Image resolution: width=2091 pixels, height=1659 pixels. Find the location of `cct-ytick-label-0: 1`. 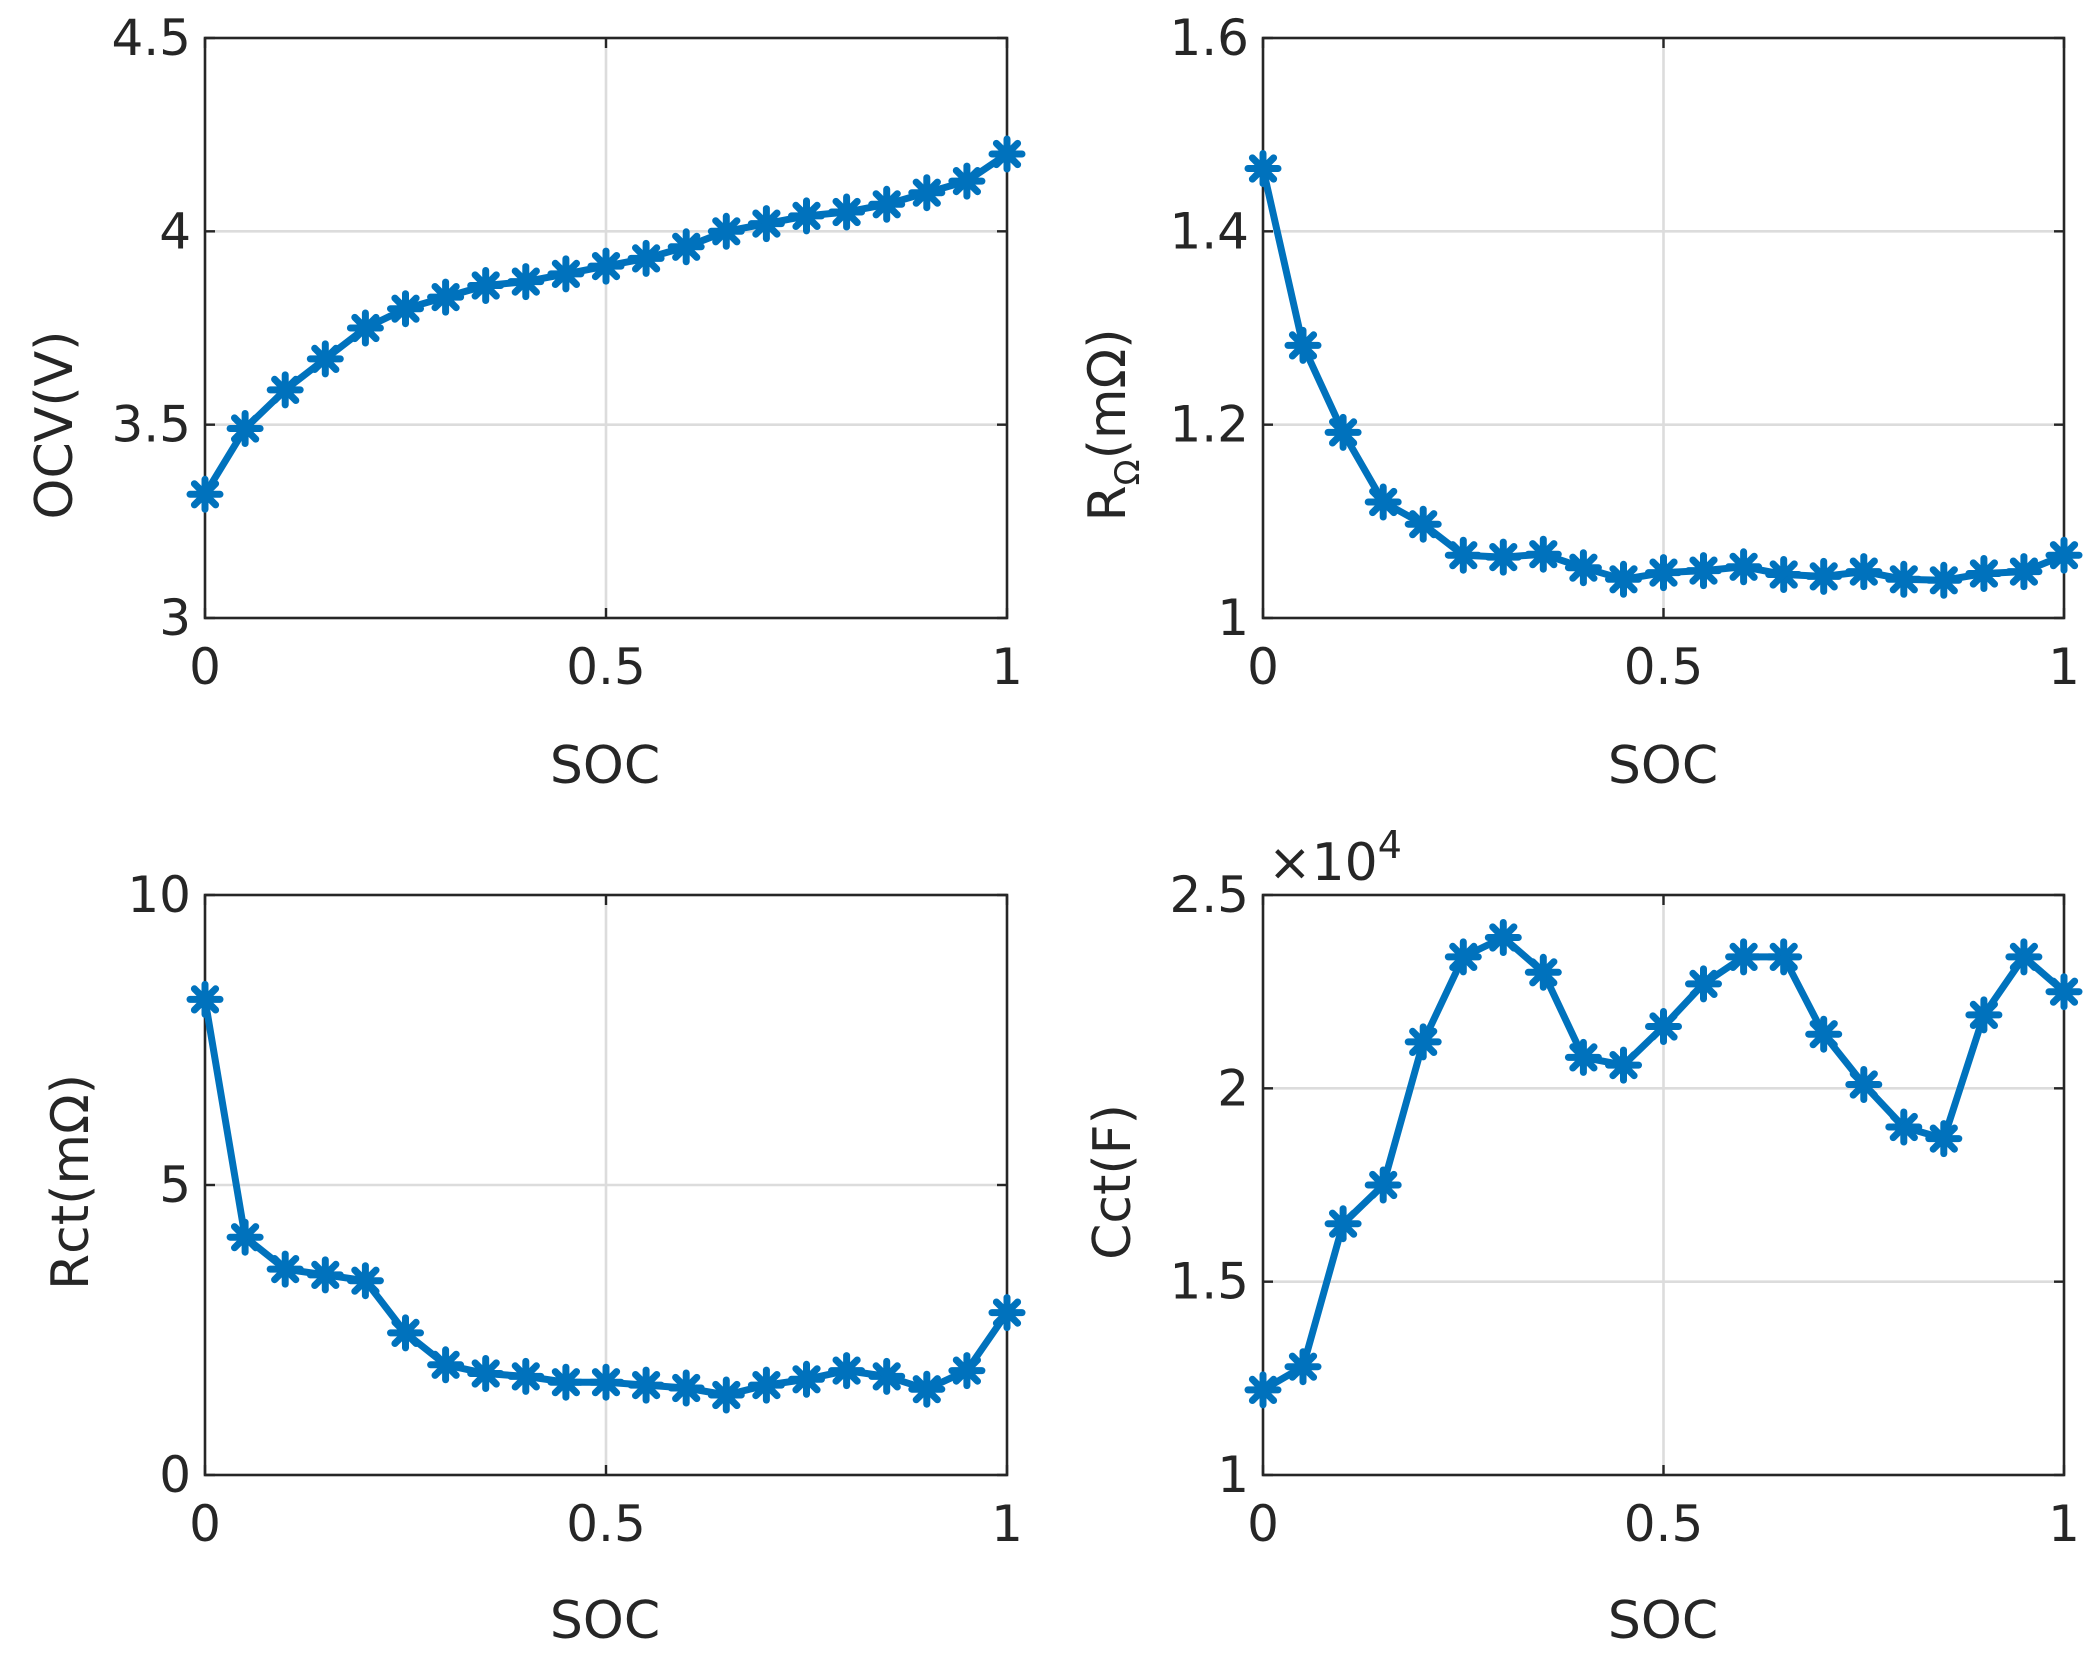

cct-ytick-label-0: 1 is located at coordinates (1233, 1475).